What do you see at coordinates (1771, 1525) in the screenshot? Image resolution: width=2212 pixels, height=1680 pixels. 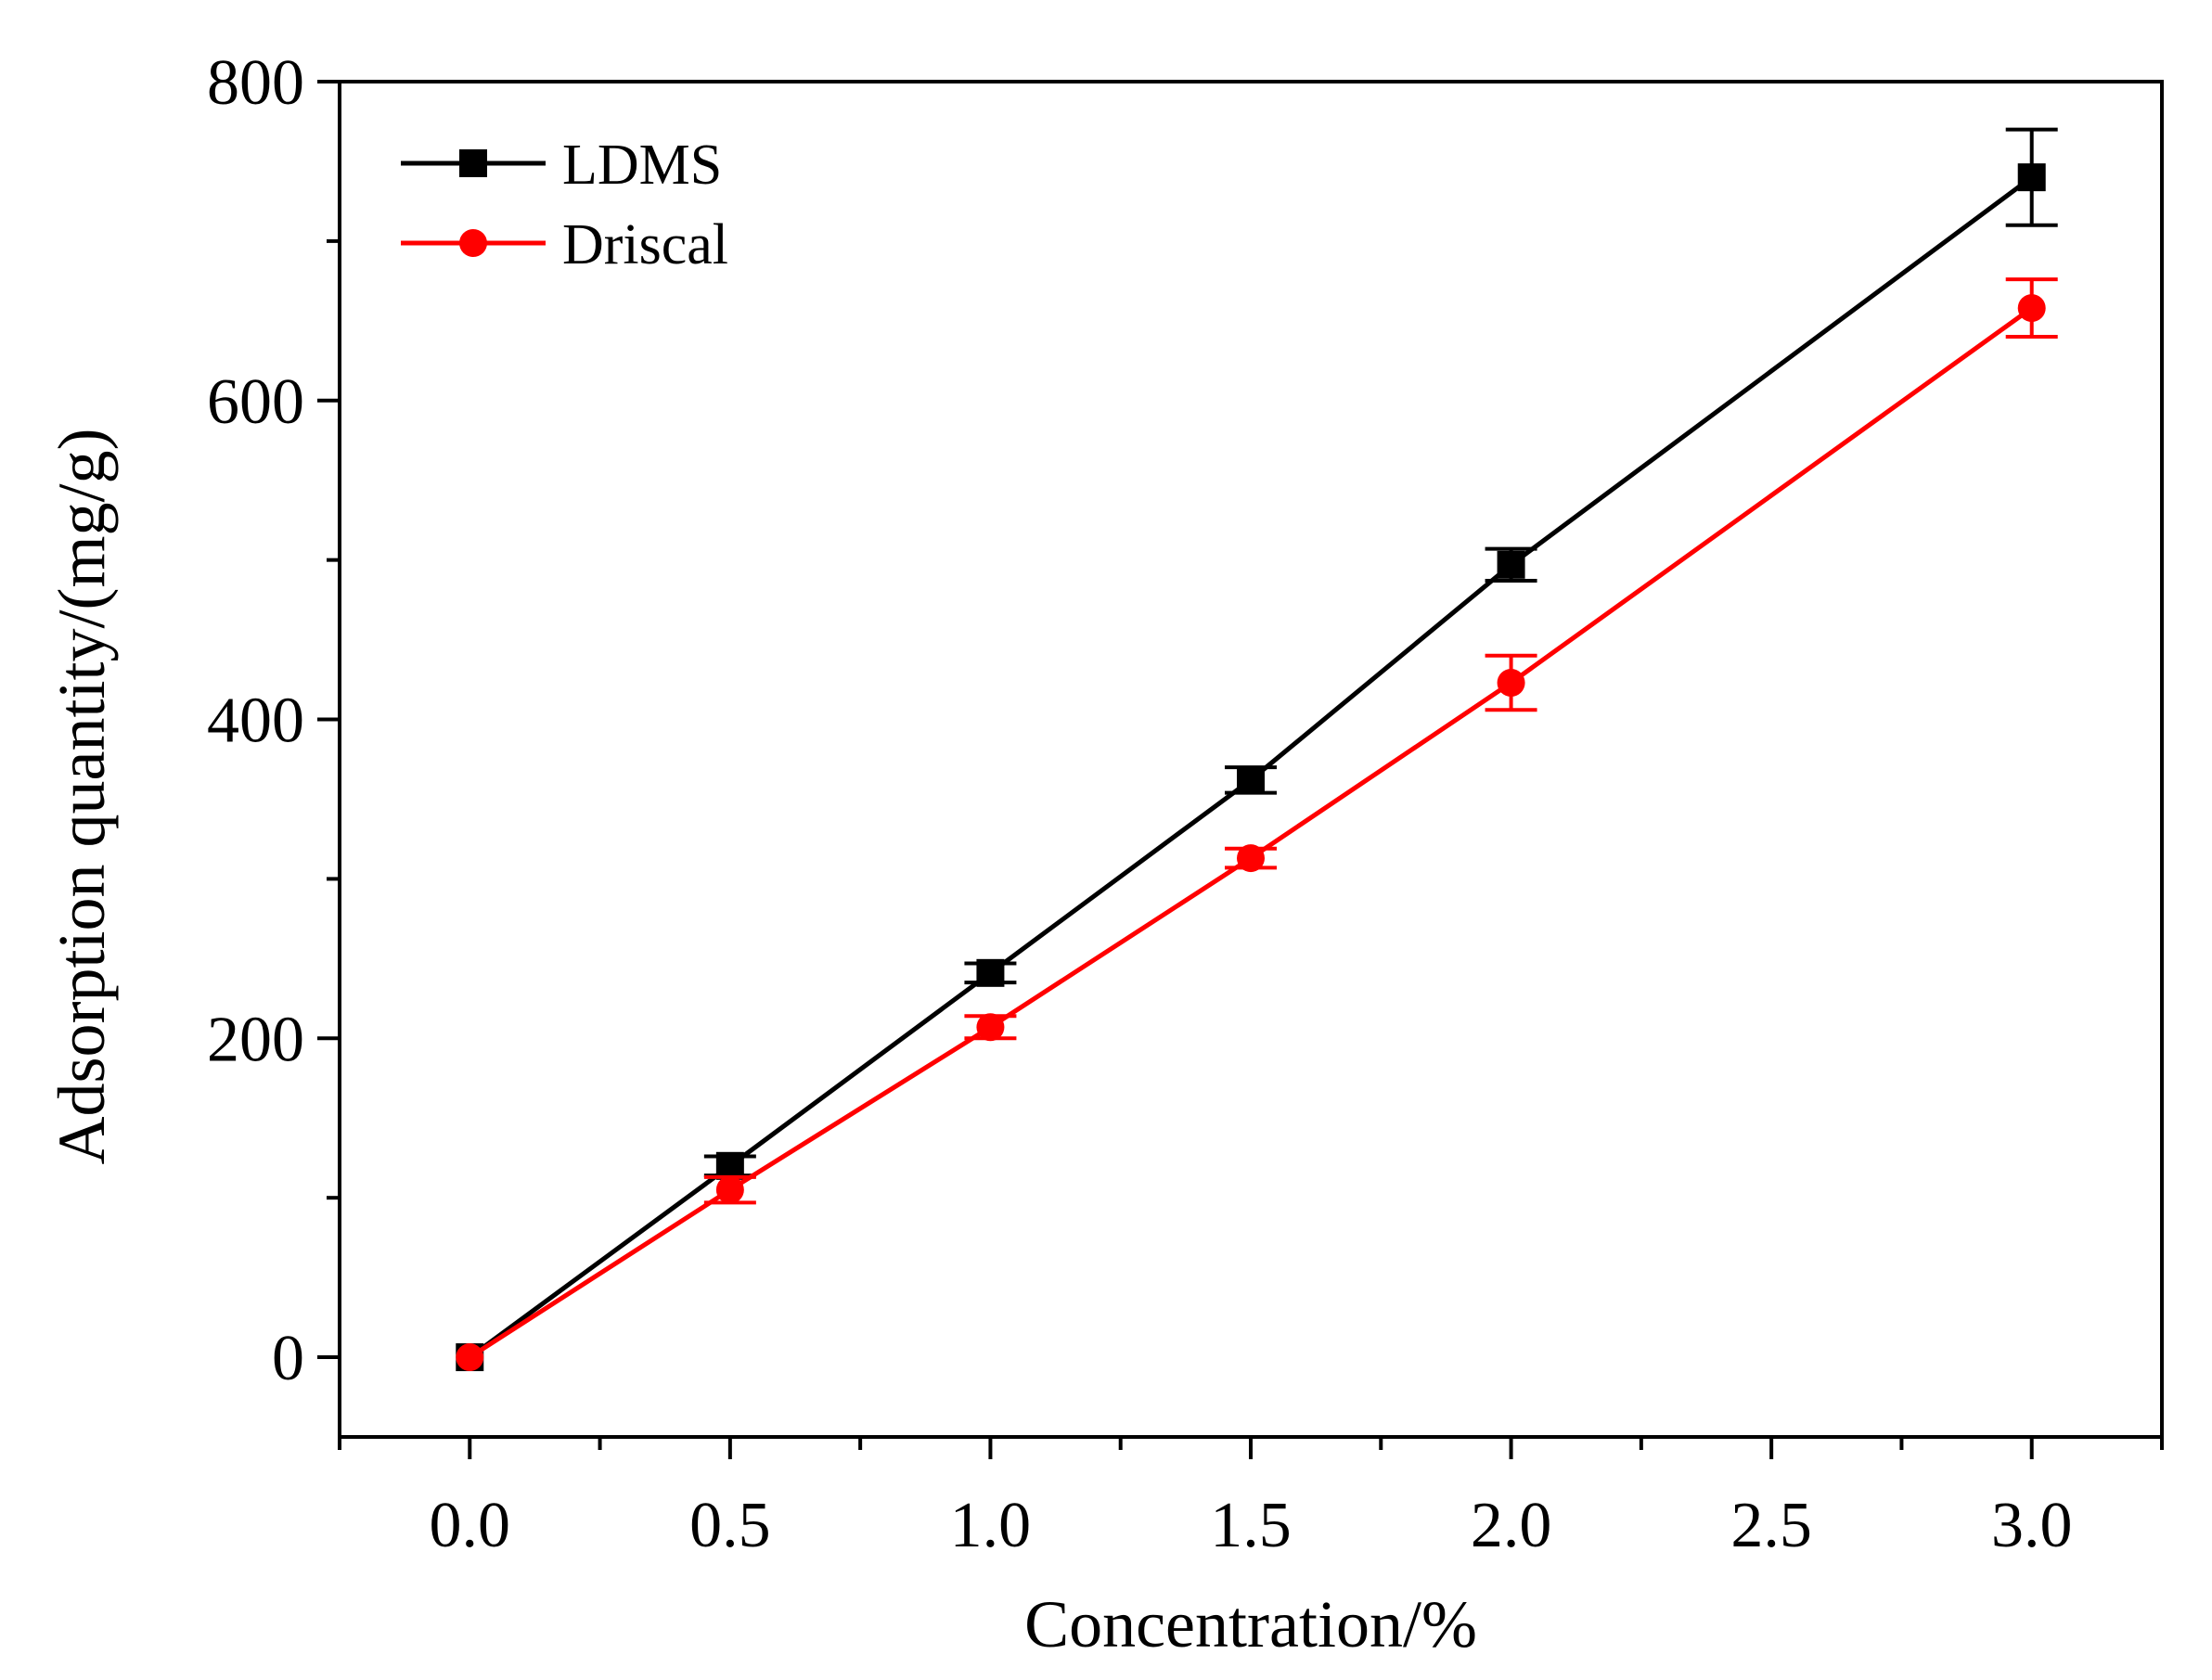 I see `x-tick-label: 2.5` at bounding box center [1771, 1525].